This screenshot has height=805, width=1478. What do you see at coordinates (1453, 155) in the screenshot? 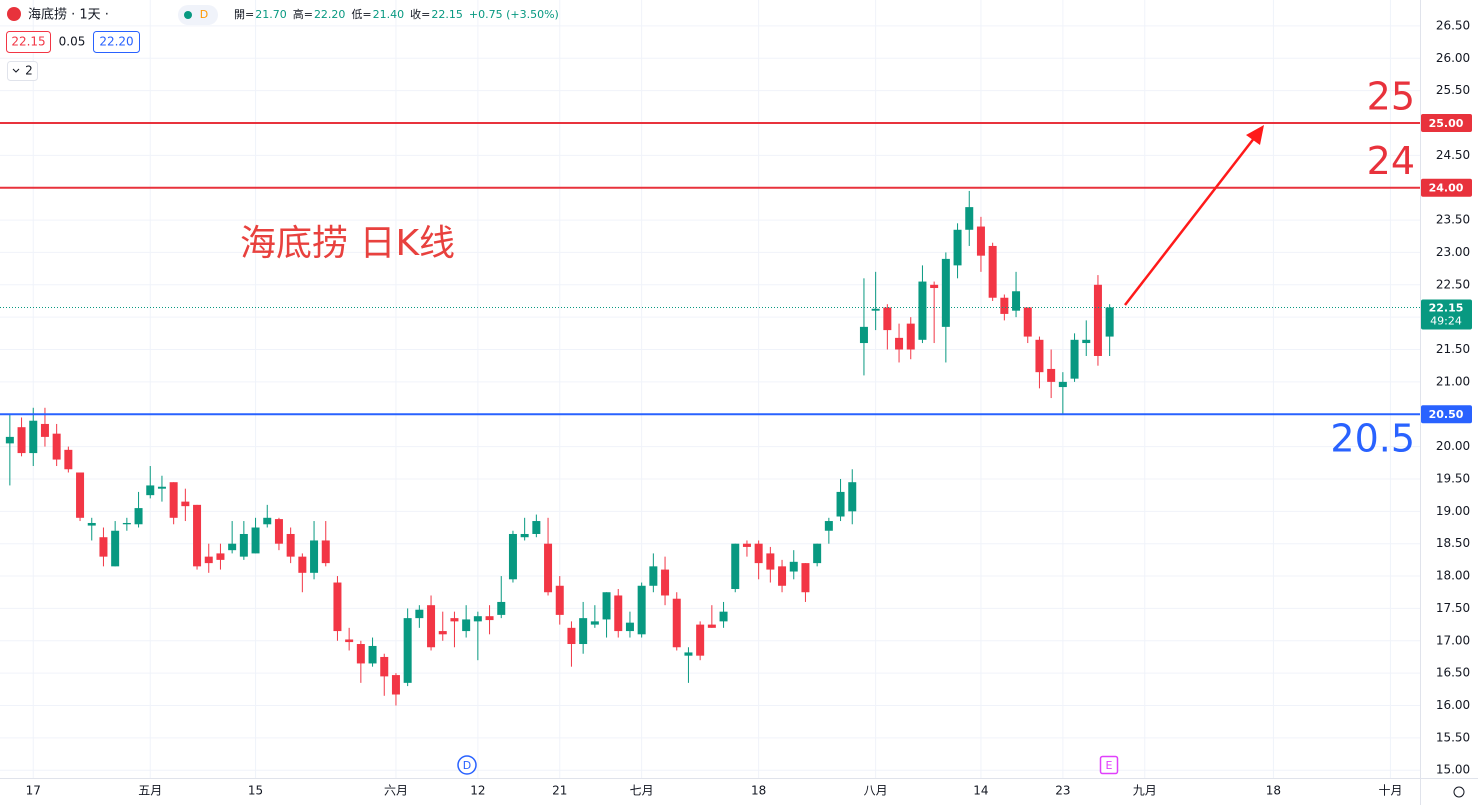
I see `y-tick-label: 24.50` at bounding box center [1453, 155].